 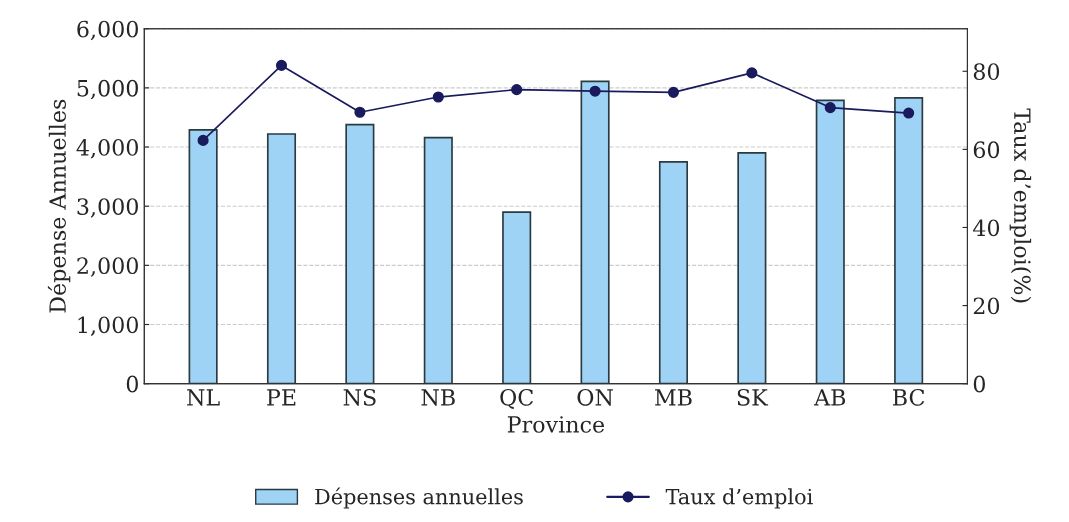 I want to click on y2-tick-label: 40, so click(x=986, y=228).